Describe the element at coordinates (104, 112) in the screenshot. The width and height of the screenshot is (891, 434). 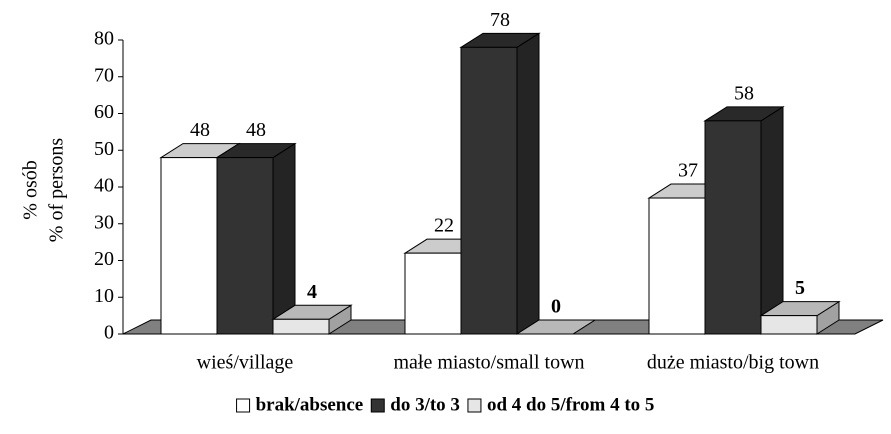
I see `y-tick-label: 60` at that location.